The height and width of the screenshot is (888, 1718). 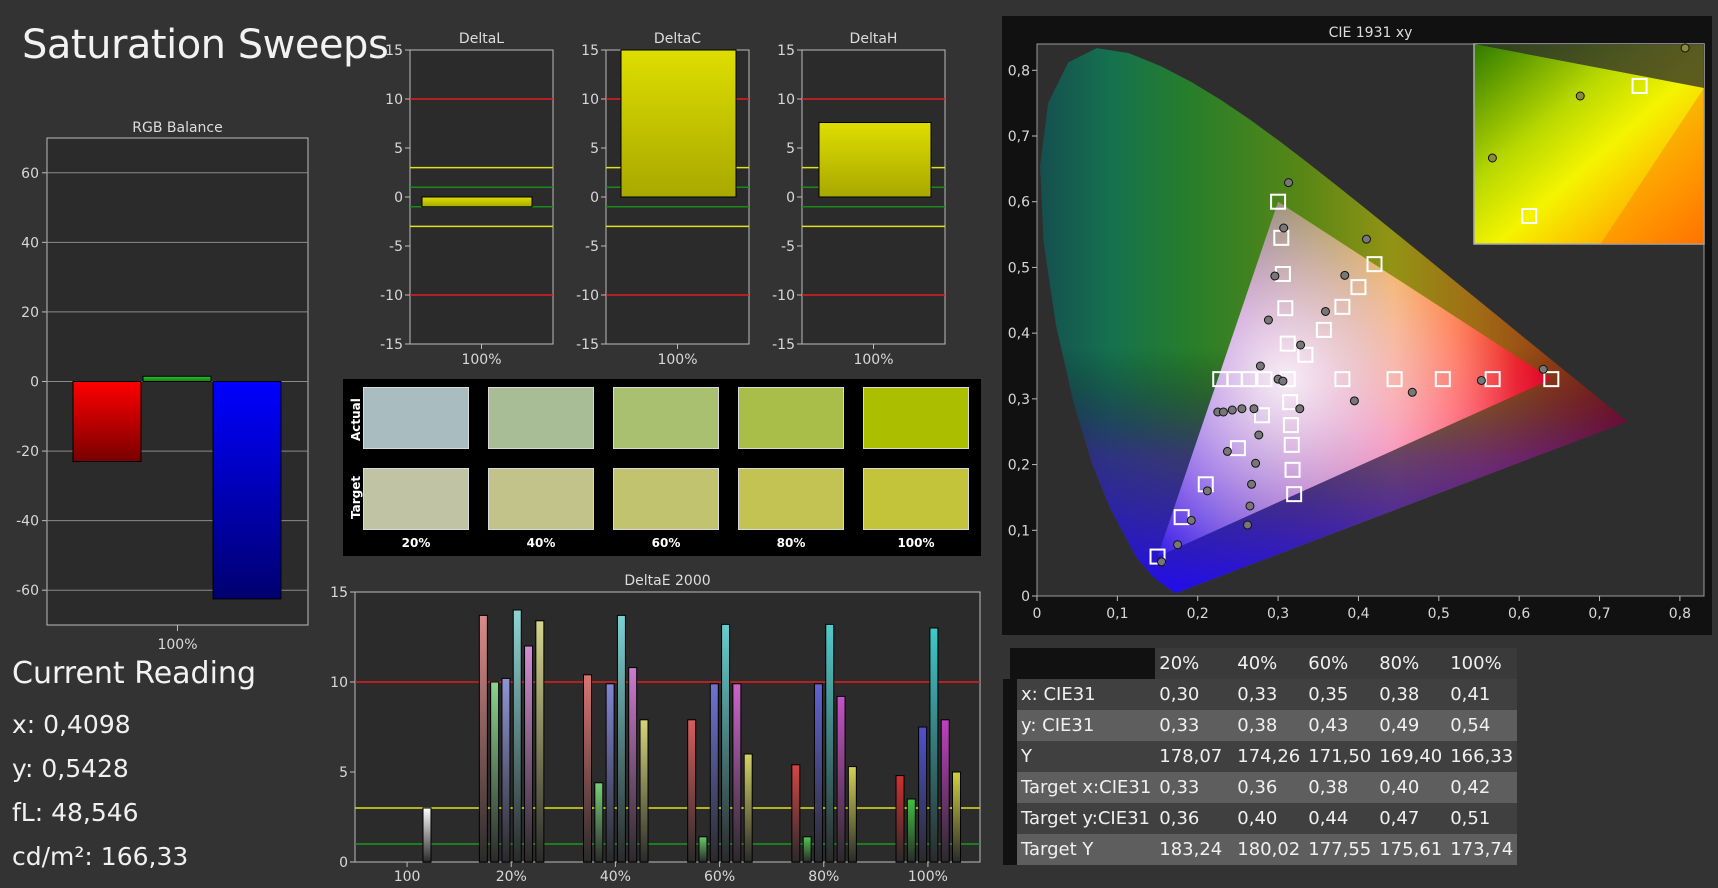 What do you see at coordinates (134, 673) in the screenshot?
I see `current-reading-title: Current Reading` at bounding box center [134, 673].